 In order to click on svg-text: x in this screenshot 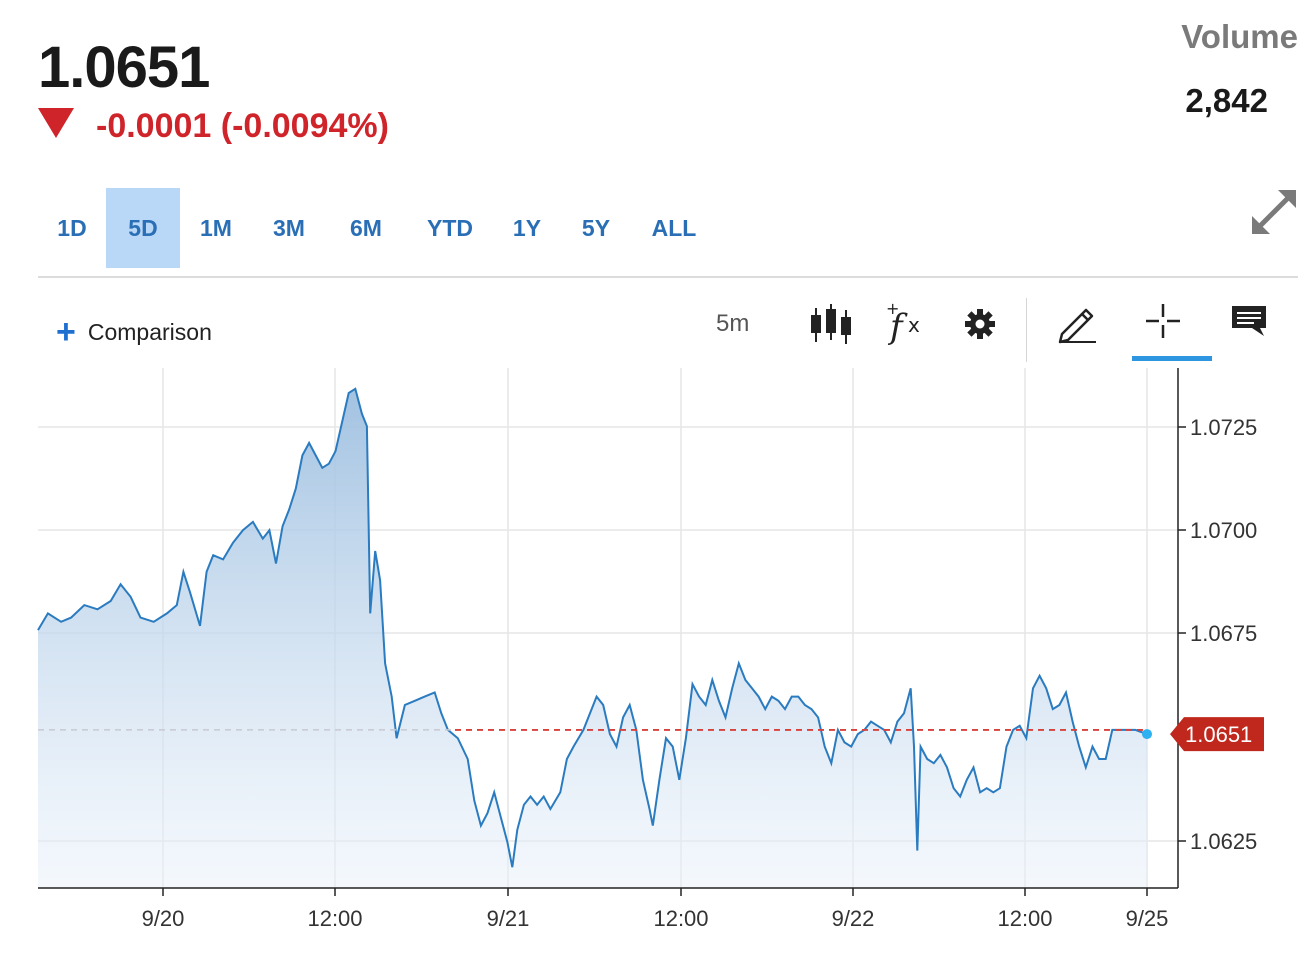, I will do `click(914, 325)`.